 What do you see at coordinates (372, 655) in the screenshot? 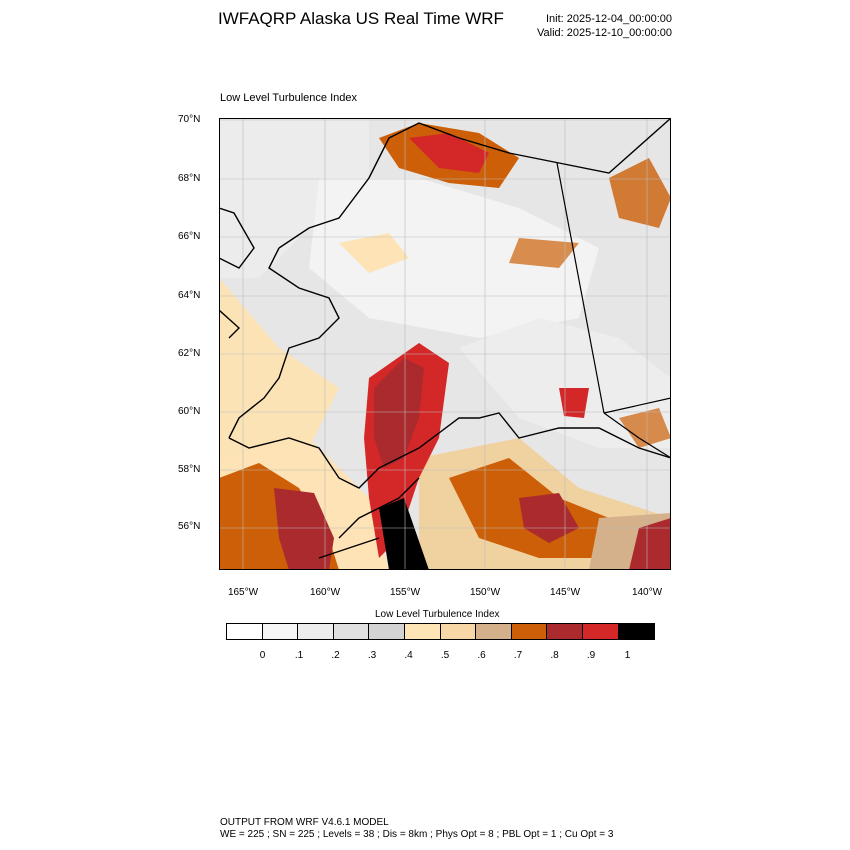
I see `colorbar-level-label: .3` at bounding box center [372, 655].